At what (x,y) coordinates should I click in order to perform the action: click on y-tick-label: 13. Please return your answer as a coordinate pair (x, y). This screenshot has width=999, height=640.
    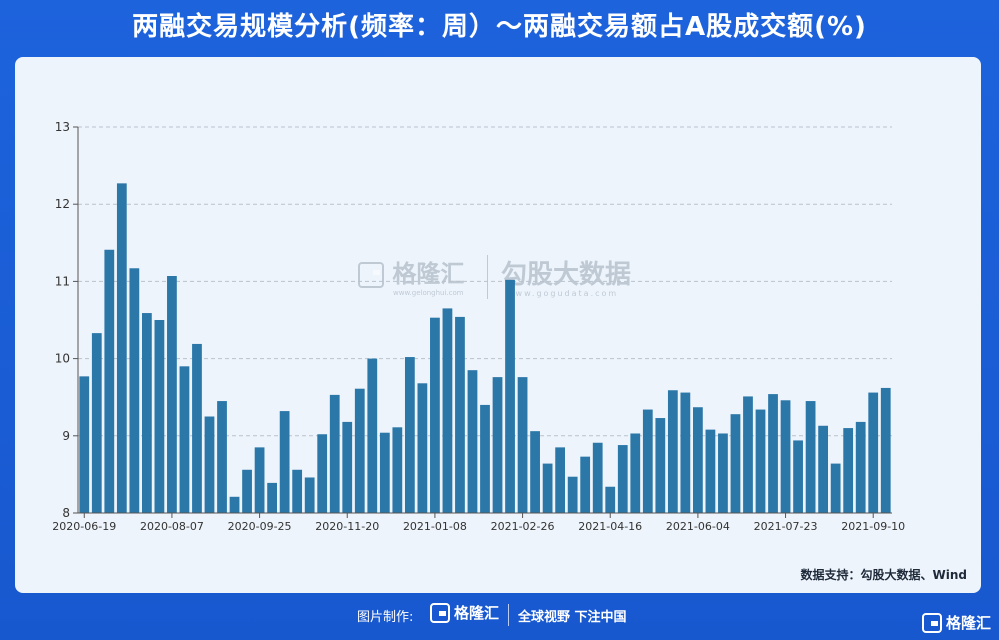
    Looking at the image, I should click on (62, 127).